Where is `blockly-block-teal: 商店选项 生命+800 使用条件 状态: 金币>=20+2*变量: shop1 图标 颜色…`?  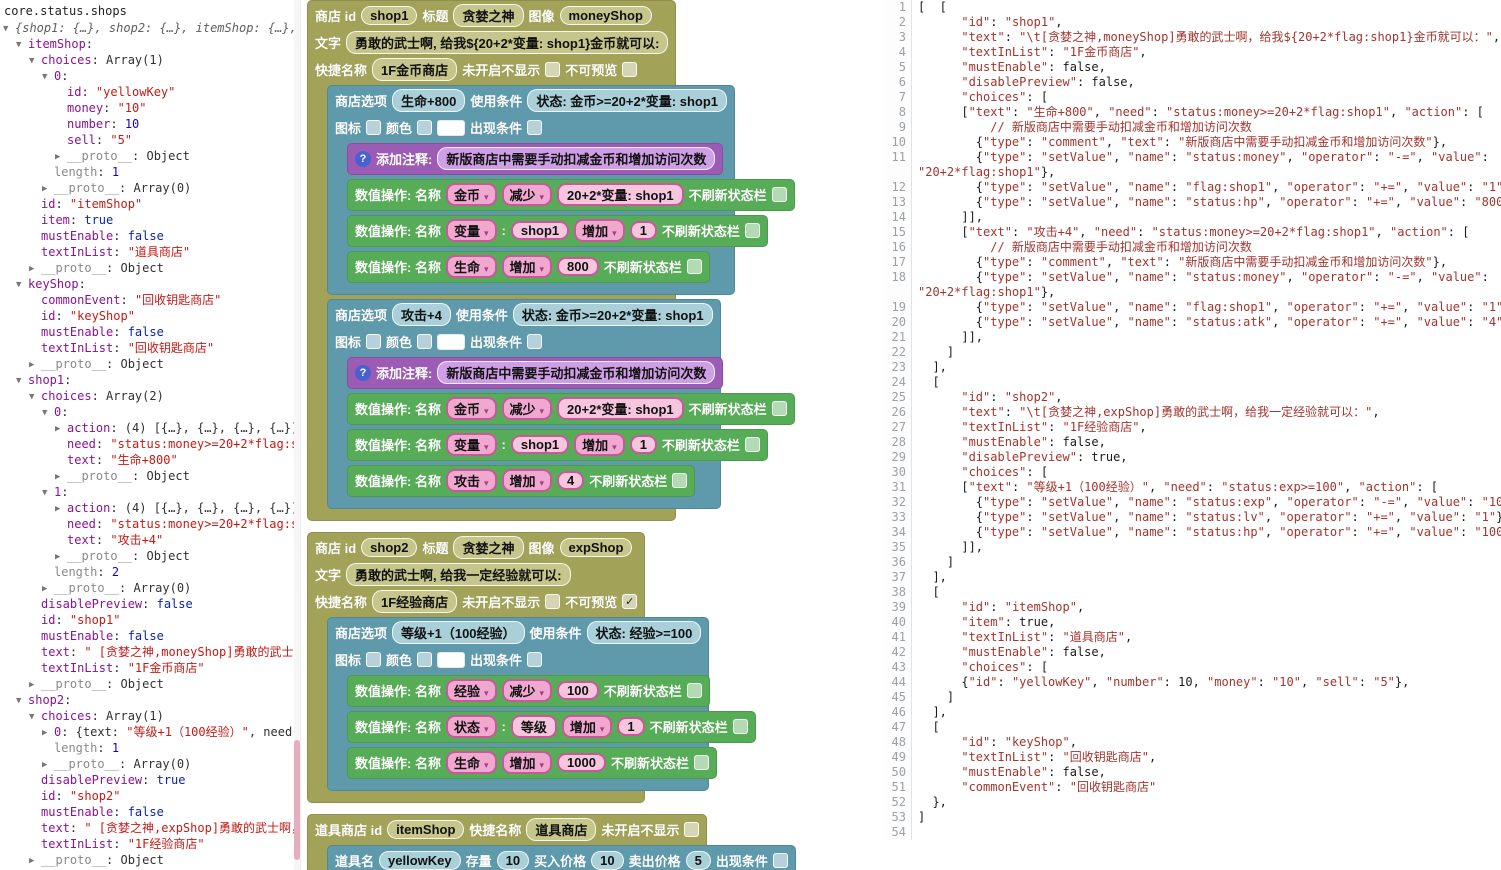
blockly-block-teal: 商店选项 生命+800 使用条件 状态: 金币>=20+2*变量: shop1 图标 颜色… is located at coordinates (561, 190).